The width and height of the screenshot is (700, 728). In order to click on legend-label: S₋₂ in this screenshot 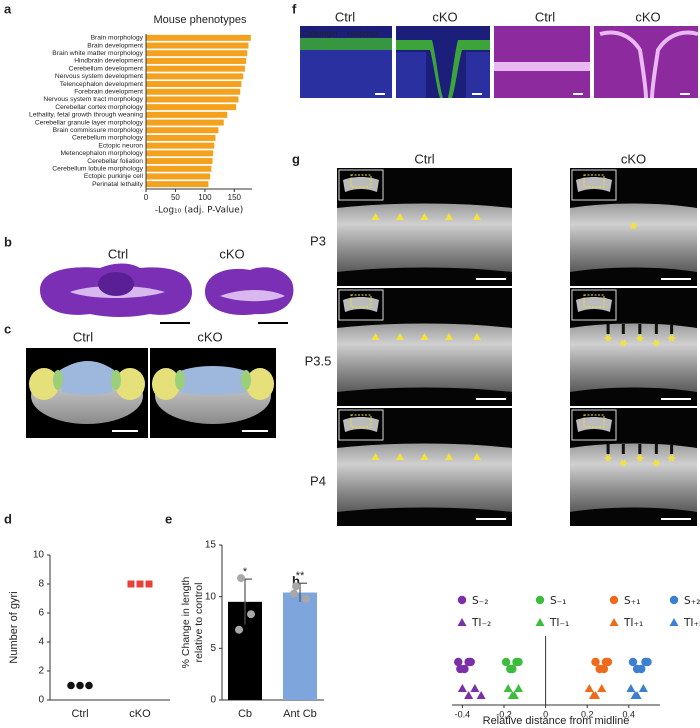, I will do `click(480, 601)`.